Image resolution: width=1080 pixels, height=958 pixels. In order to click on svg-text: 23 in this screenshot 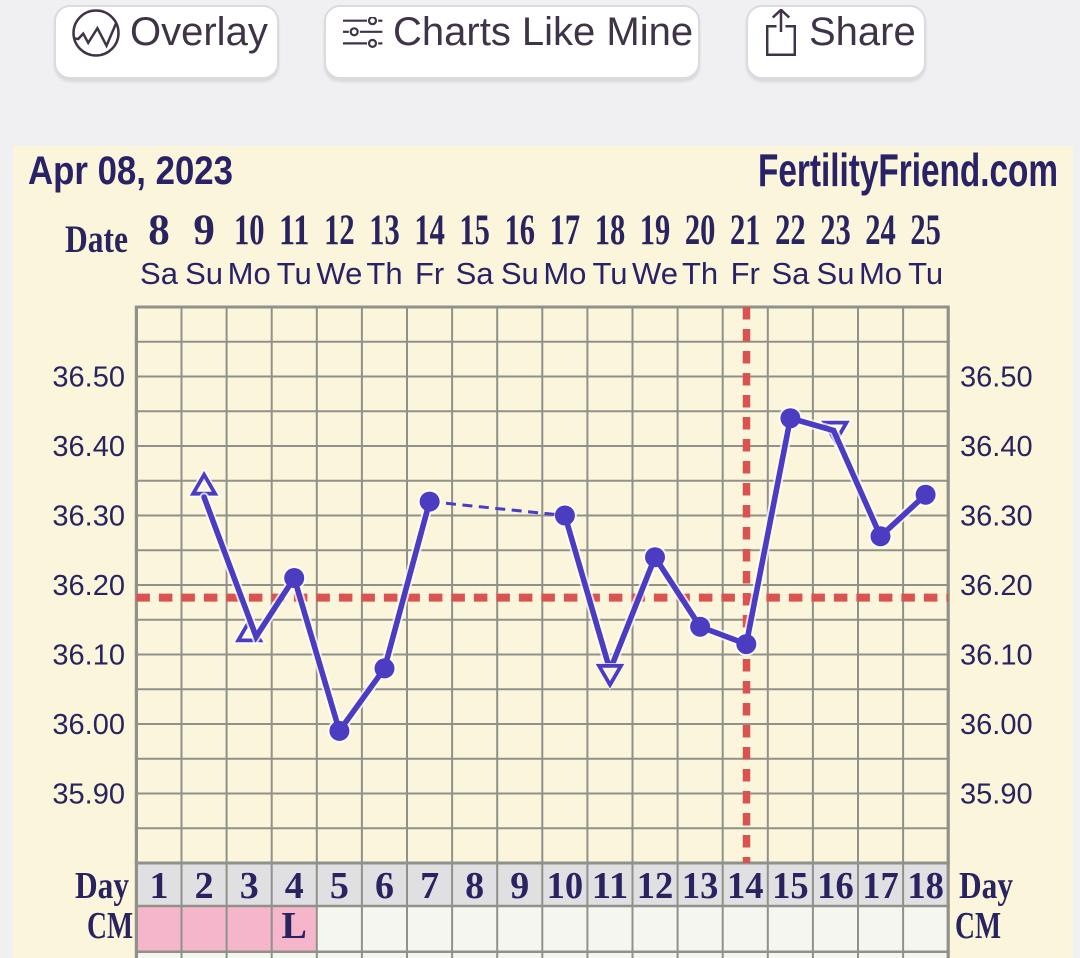, I will do `click(835, 230)`.